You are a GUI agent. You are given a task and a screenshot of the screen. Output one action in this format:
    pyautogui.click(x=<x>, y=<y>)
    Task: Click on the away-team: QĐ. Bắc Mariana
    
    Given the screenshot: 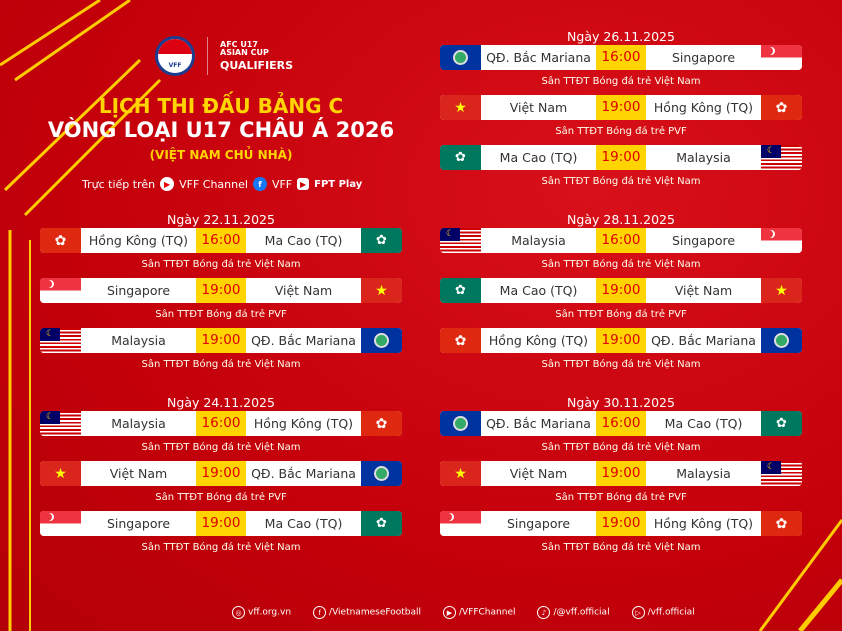 What is the action you would take?
    pyautogui.click(x=303, y=340)
    